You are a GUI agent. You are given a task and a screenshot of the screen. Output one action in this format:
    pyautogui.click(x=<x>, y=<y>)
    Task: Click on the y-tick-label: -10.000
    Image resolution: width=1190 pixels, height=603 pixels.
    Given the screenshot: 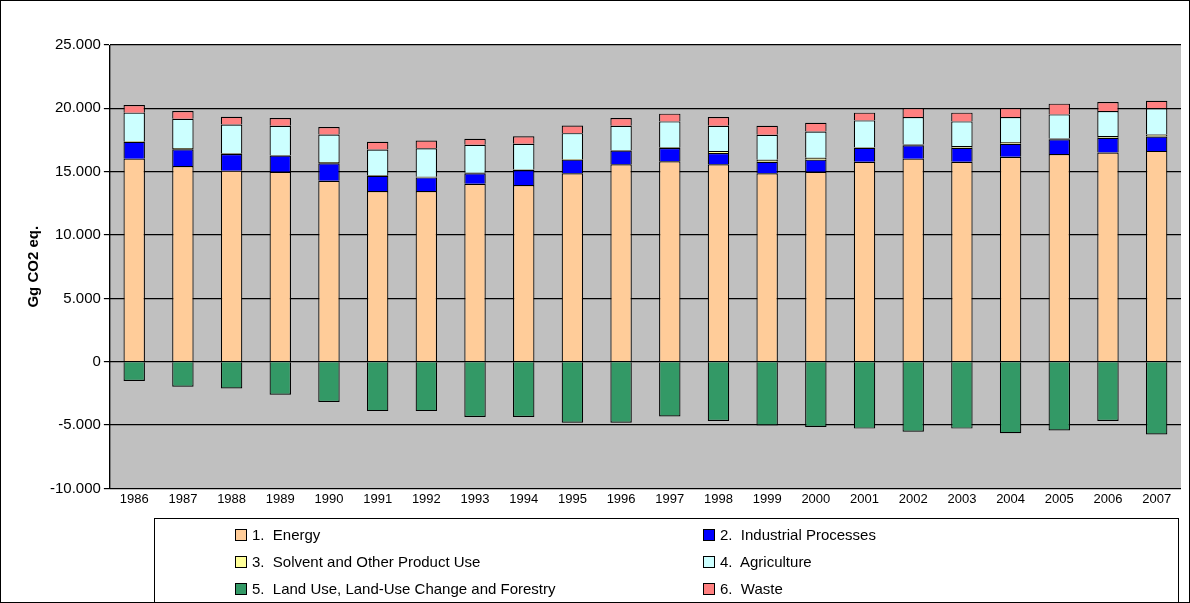 What is the action you would take?
    pyautogui.click(x=75, y=487)
    